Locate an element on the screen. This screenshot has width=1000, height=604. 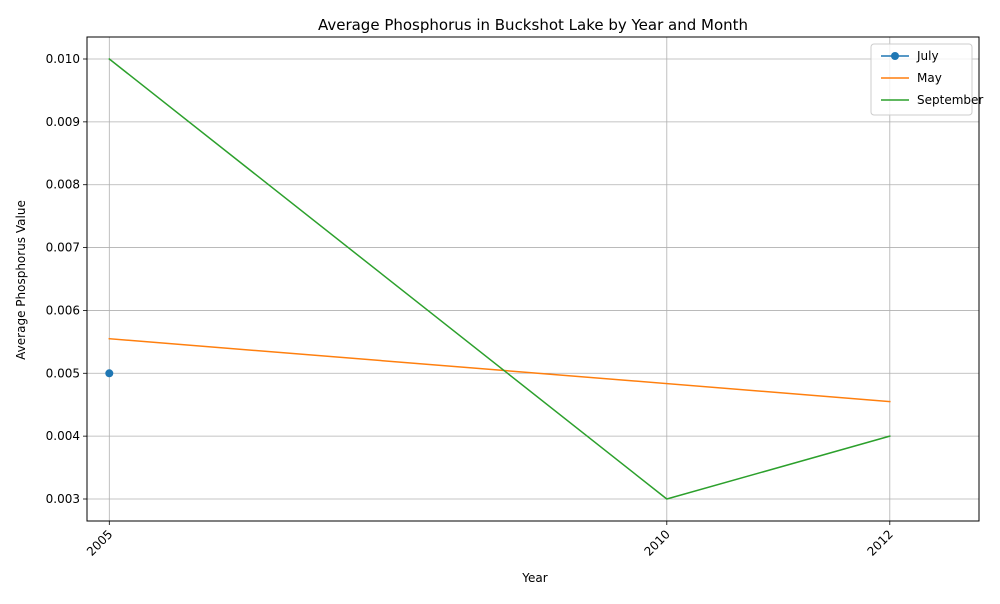
legend-label-july: July is located at coordinates (927, 56).